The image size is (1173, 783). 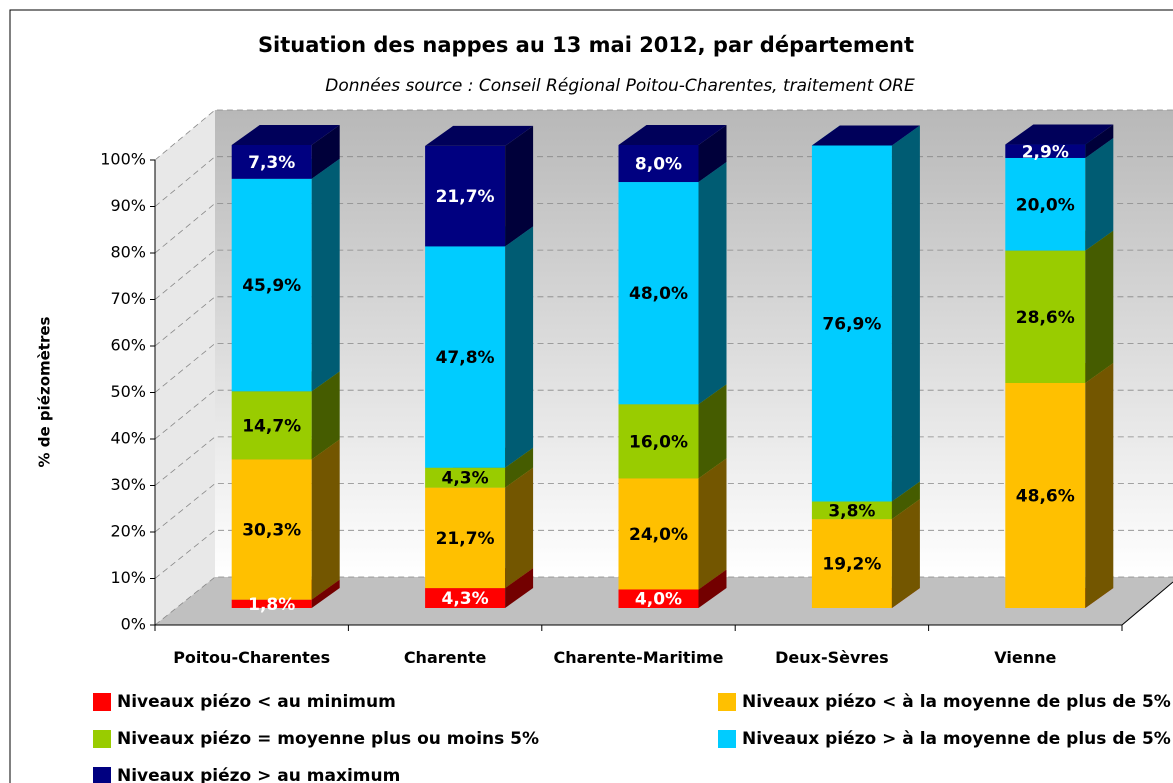 What do you see at coordinates (328, 739) in the screenshot?
I see `legend-label: Niveaux piézo = moyenne plus ou moins 5%` at bounding box center [328, 739].